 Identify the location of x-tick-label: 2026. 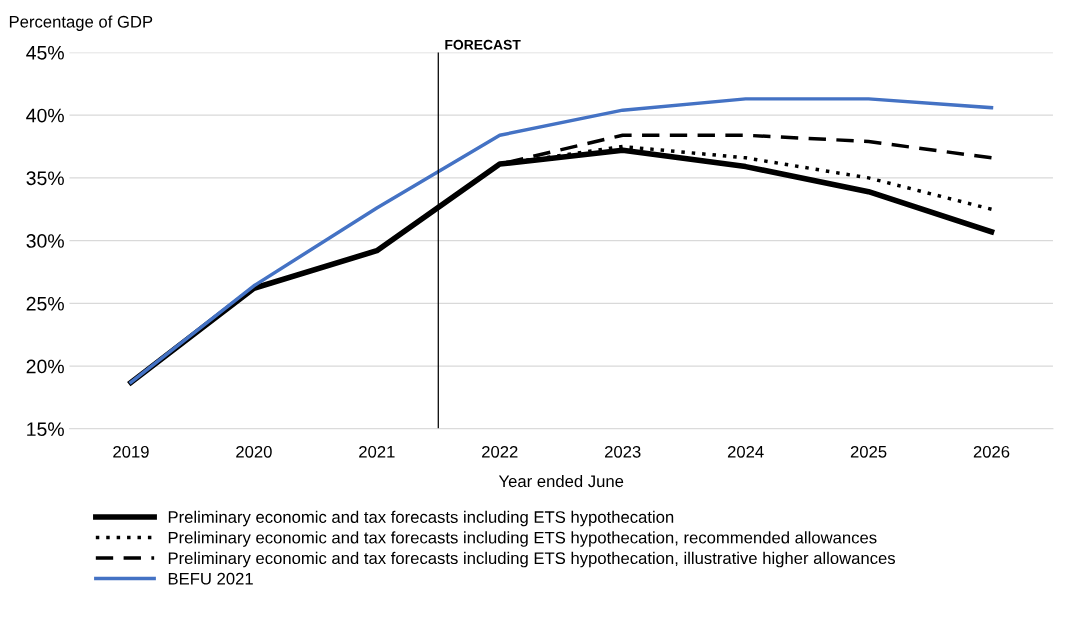
(991, 451).